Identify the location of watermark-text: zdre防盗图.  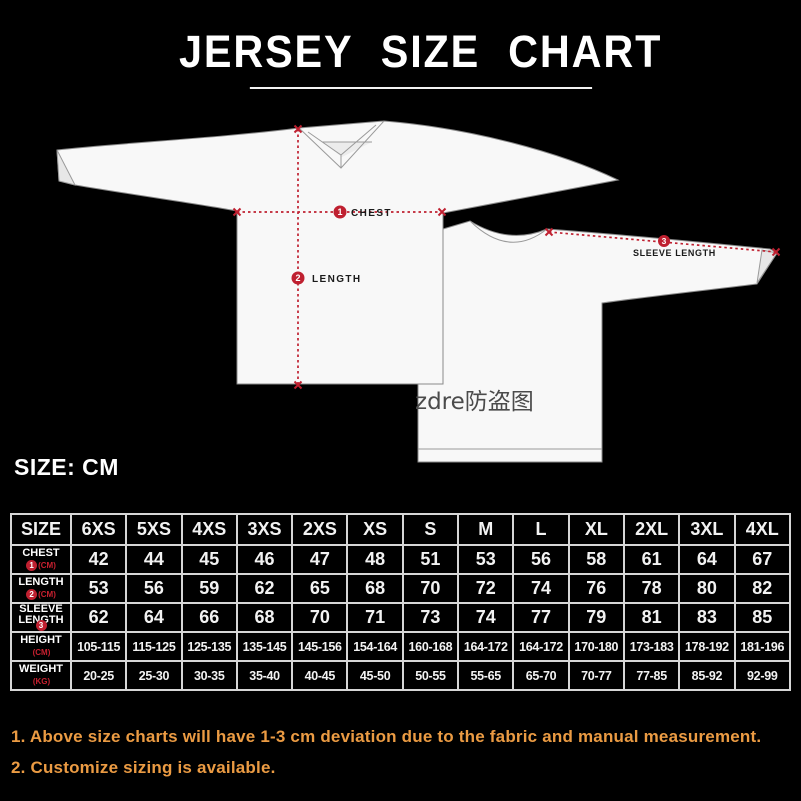
(474, 402).